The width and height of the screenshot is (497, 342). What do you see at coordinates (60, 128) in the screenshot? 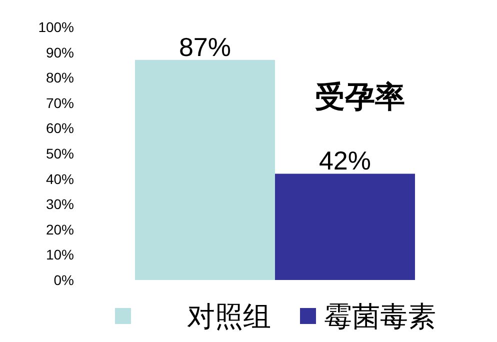
I see `y-tick-label: 60%` at bounding box center [60, 128].